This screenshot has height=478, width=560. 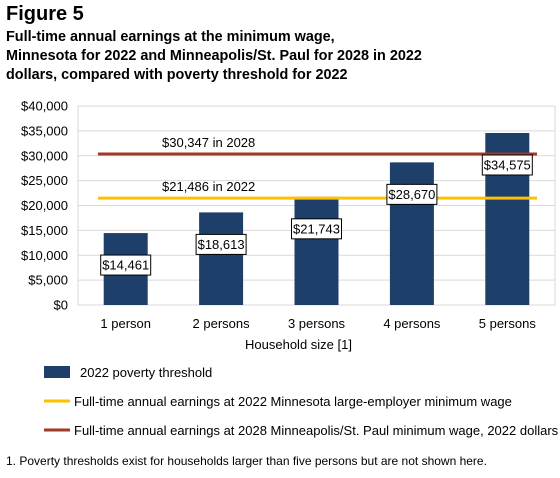 I want to click on data-label: $21,743, so click(x=316, y=228).